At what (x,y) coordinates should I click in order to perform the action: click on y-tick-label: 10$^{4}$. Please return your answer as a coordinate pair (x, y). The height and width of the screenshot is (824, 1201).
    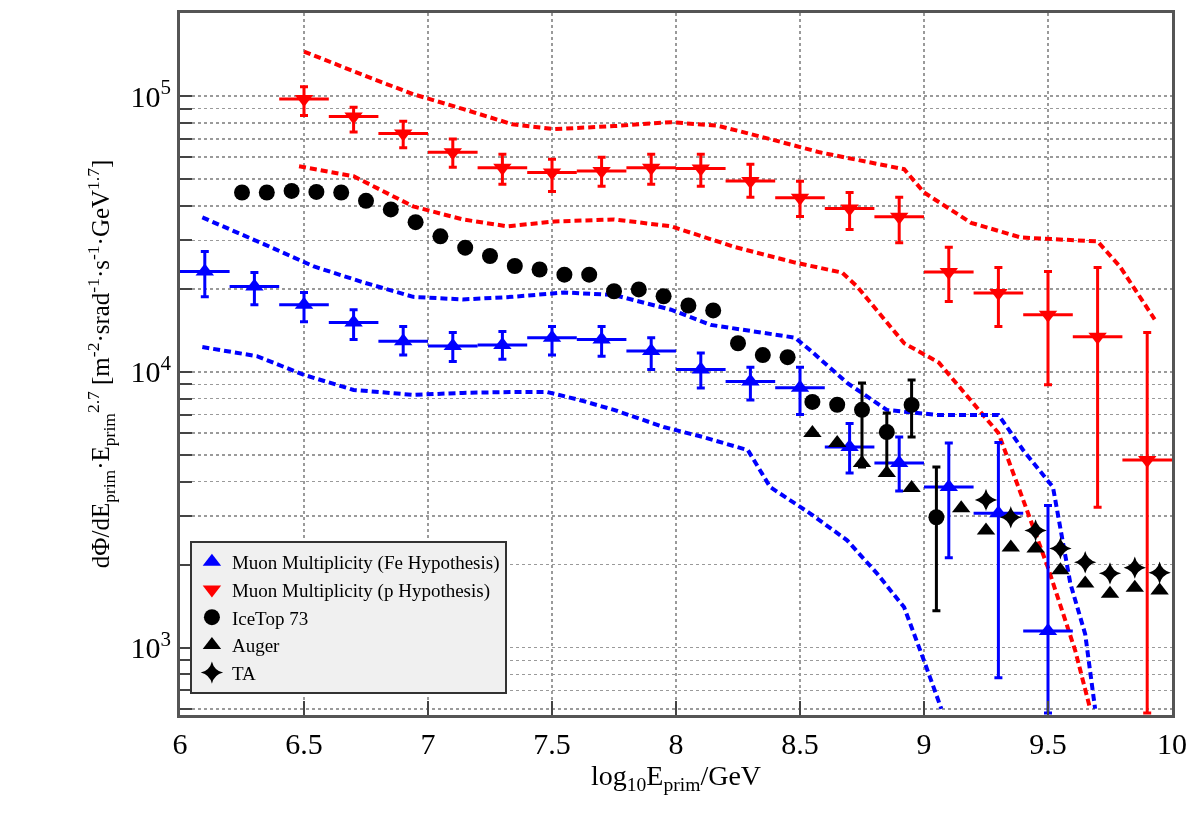
    Looking at the image, I should click on (151, 369).